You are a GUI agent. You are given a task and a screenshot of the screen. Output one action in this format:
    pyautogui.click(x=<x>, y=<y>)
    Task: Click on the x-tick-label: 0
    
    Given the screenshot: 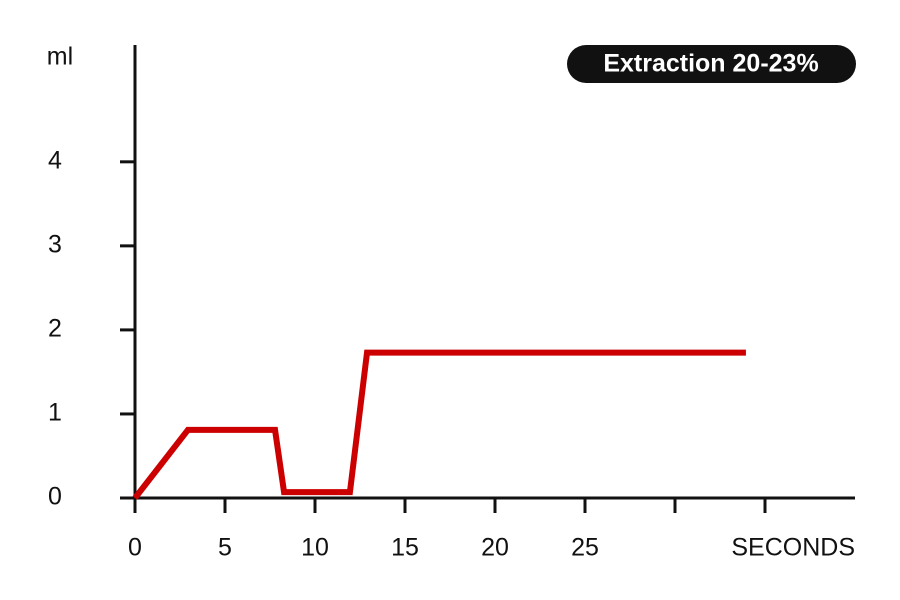 What is the action you would take?
    pyautogui.click(x=135, y=548)
    